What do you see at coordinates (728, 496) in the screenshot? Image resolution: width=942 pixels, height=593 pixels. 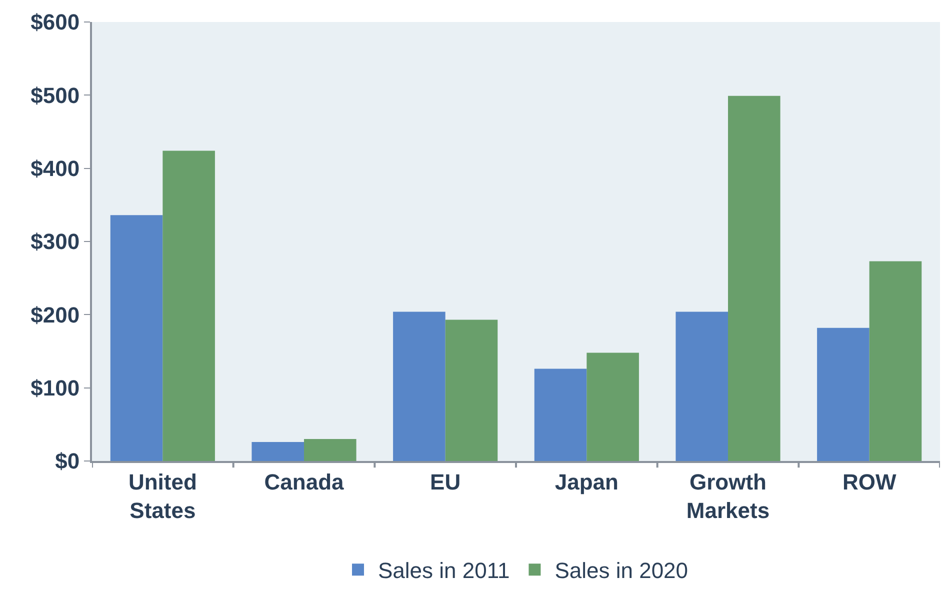 I see `x-tick-label: Growth Markets` at bounding box center [728, 496].